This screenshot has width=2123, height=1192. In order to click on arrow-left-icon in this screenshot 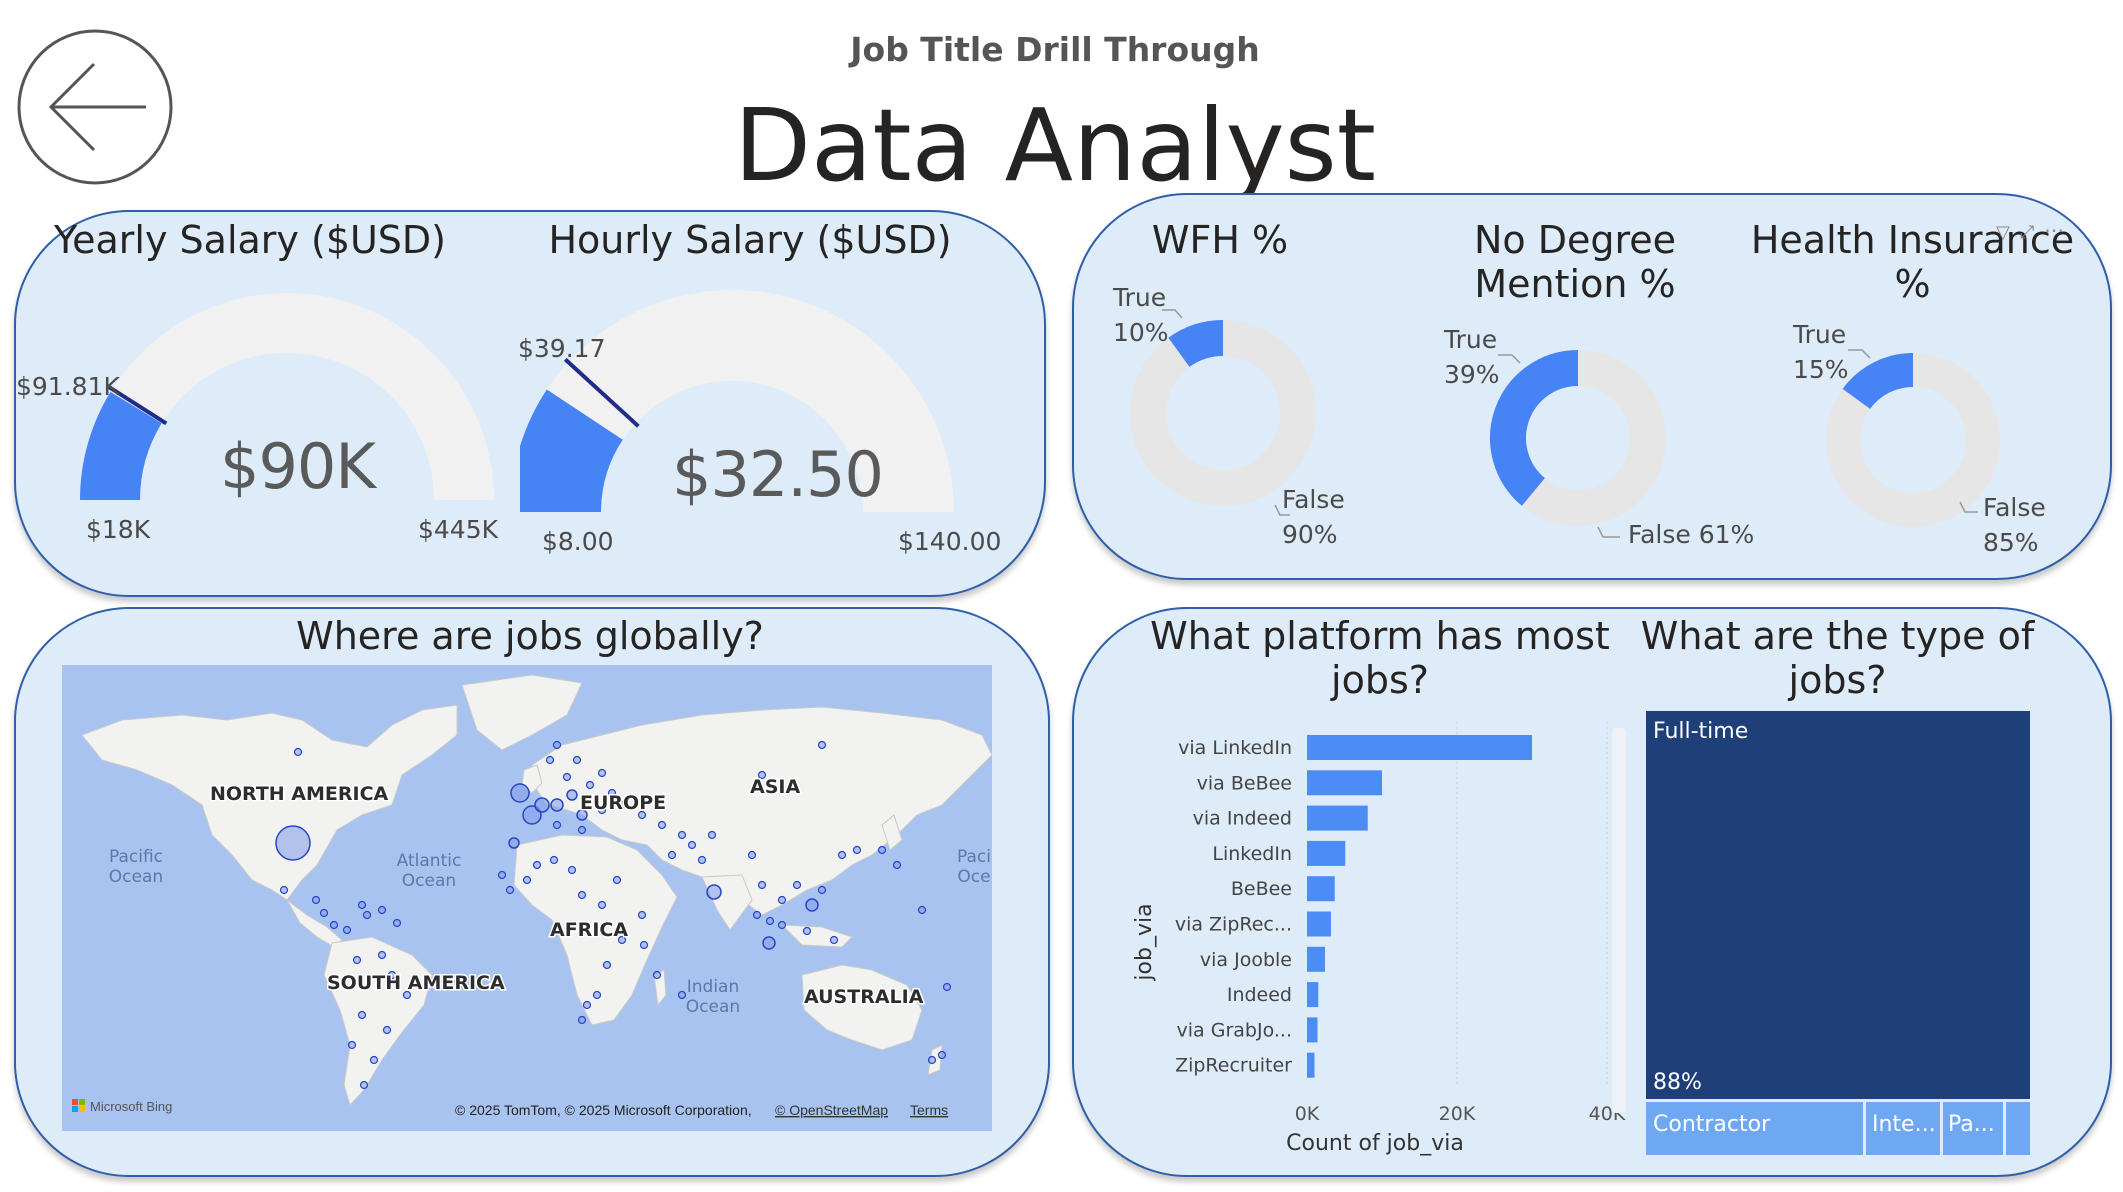, I will do `click(95, 107)`.